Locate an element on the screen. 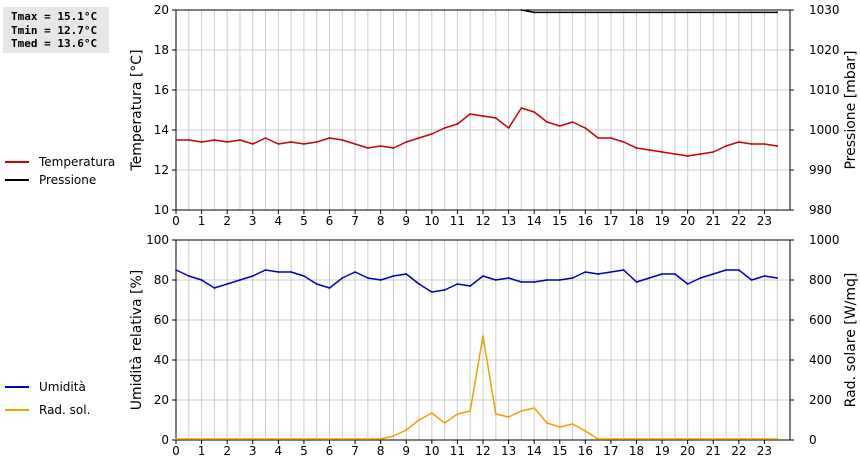  x-tick-label: 8 is located at coordinates (381, 451).